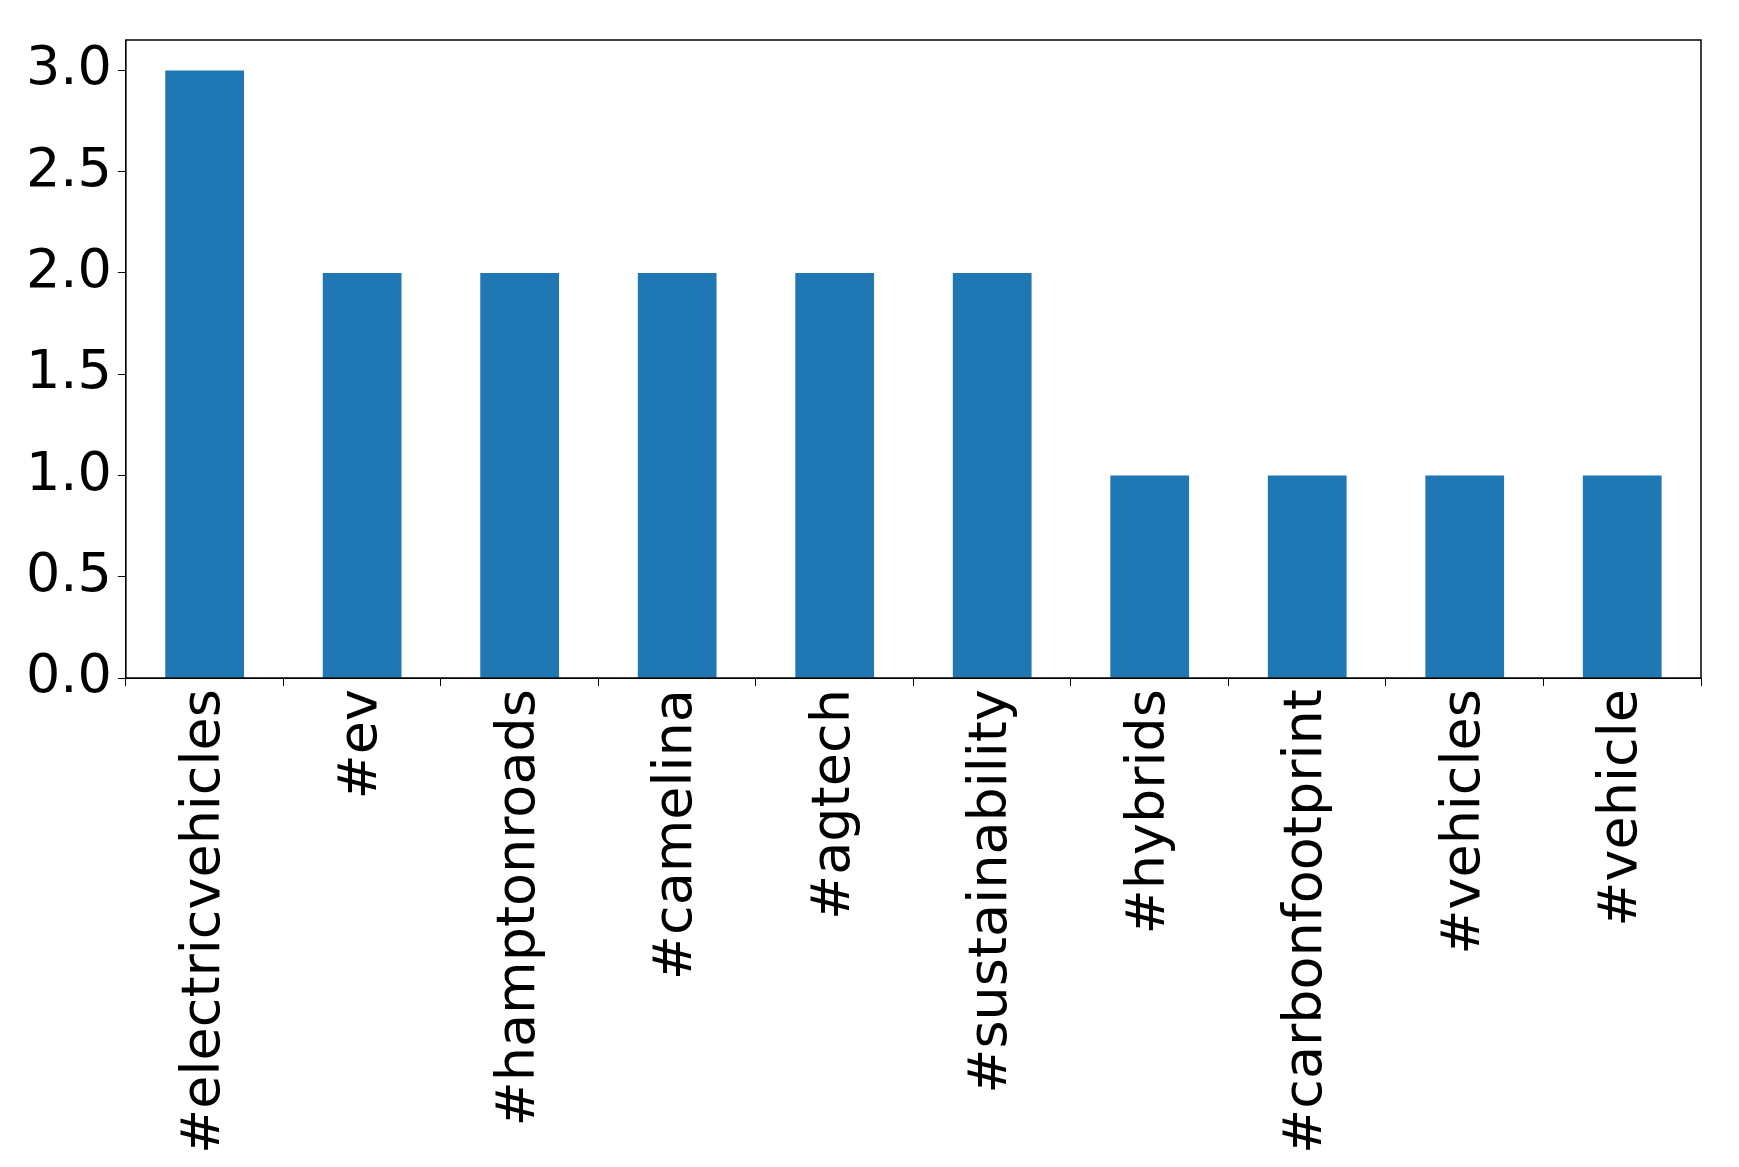  What do you see at coordinates (200, 921) in the screenshot?
I see `x-tick-label: #electricvehicles` at bounding box center [200, 921].